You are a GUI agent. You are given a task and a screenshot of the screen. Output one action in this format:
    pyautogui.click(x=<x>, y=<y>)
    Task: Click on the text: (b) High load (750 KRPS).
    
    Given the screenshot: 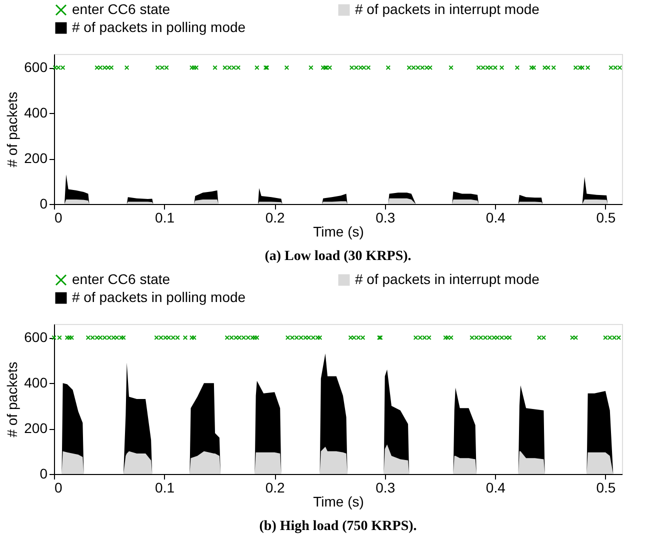 What is the action you would take?
    pyautogui.click(x=338, y=526)
    